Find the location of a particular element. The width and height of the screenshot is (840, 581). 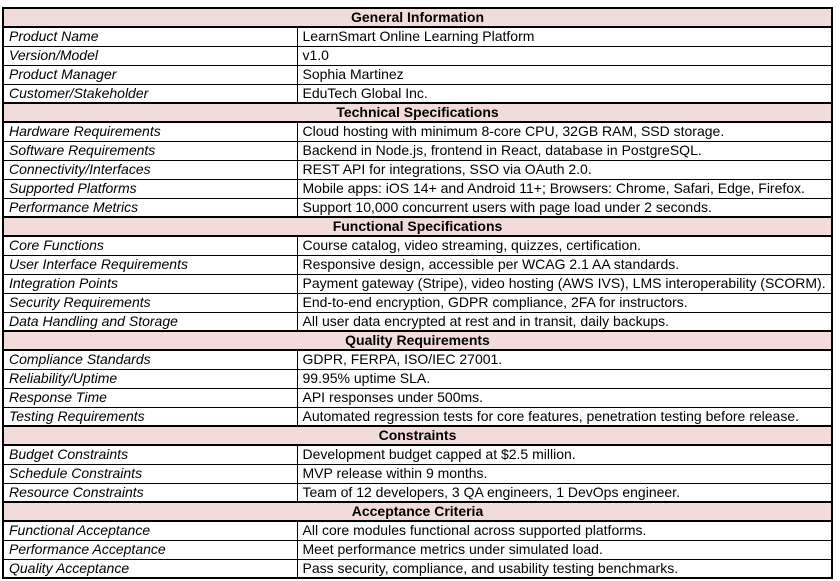

section-header-row: Functional Specifications is located at coordinates (417, 226).